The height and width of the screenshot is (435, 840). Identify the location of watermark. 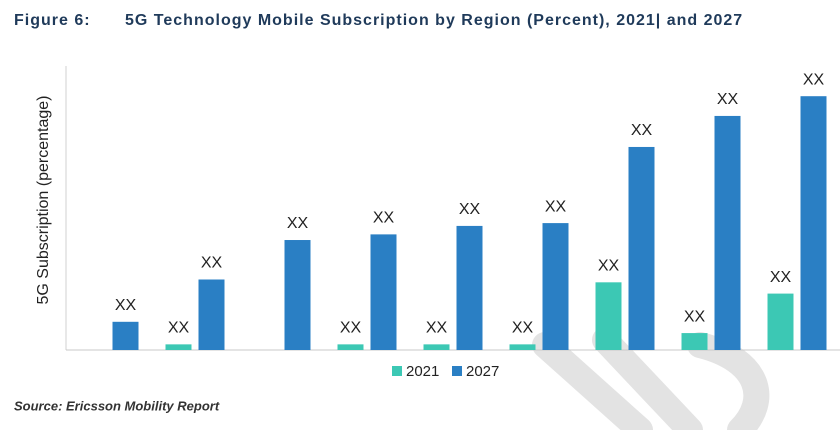
(651, 381).